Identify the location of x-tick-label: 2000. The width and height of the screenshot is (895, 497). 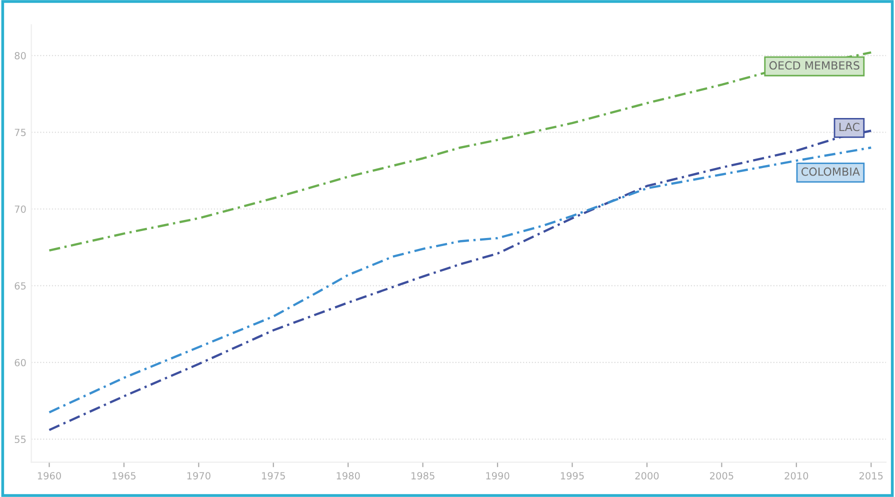
(647, 476).